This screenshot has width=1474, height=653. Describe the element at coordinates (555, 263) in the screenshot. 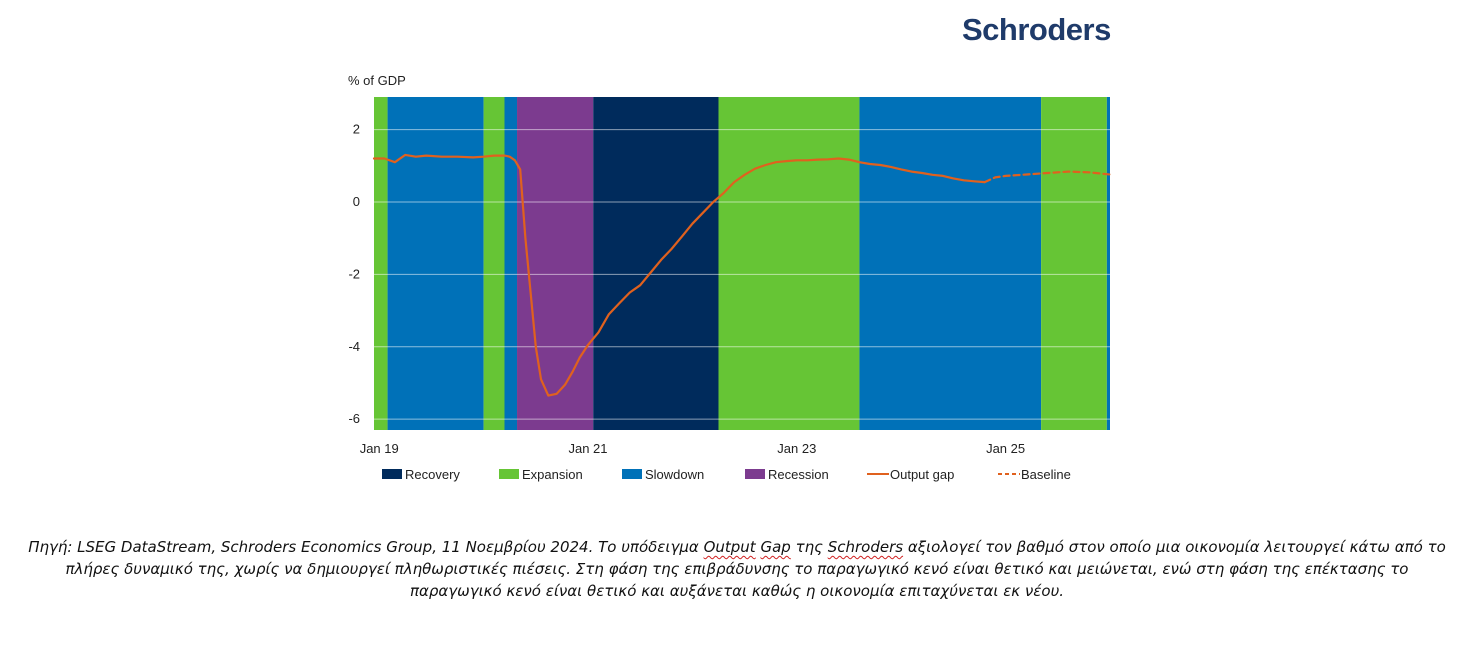

I see `phase-band-recession` at that location.